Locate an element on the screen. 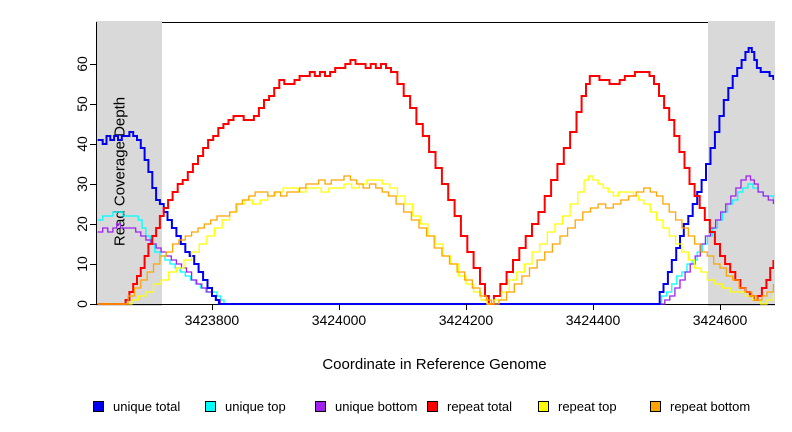 The height and width of the screenshot is (432, 792). y-tick-label: 20 is located at coordinates (82, 224).